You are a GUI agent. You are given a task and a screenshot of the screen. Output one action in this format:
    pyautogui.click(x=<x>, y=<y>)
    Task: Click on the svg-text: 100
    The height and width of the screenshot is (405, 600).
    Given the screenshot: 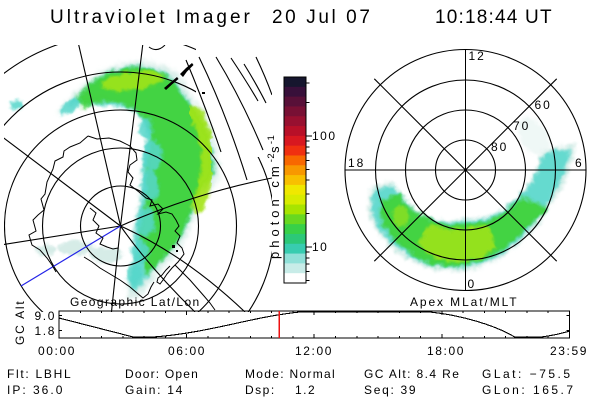 What is the action you would take?
    pyautogui.click(x=324, y=136)
    